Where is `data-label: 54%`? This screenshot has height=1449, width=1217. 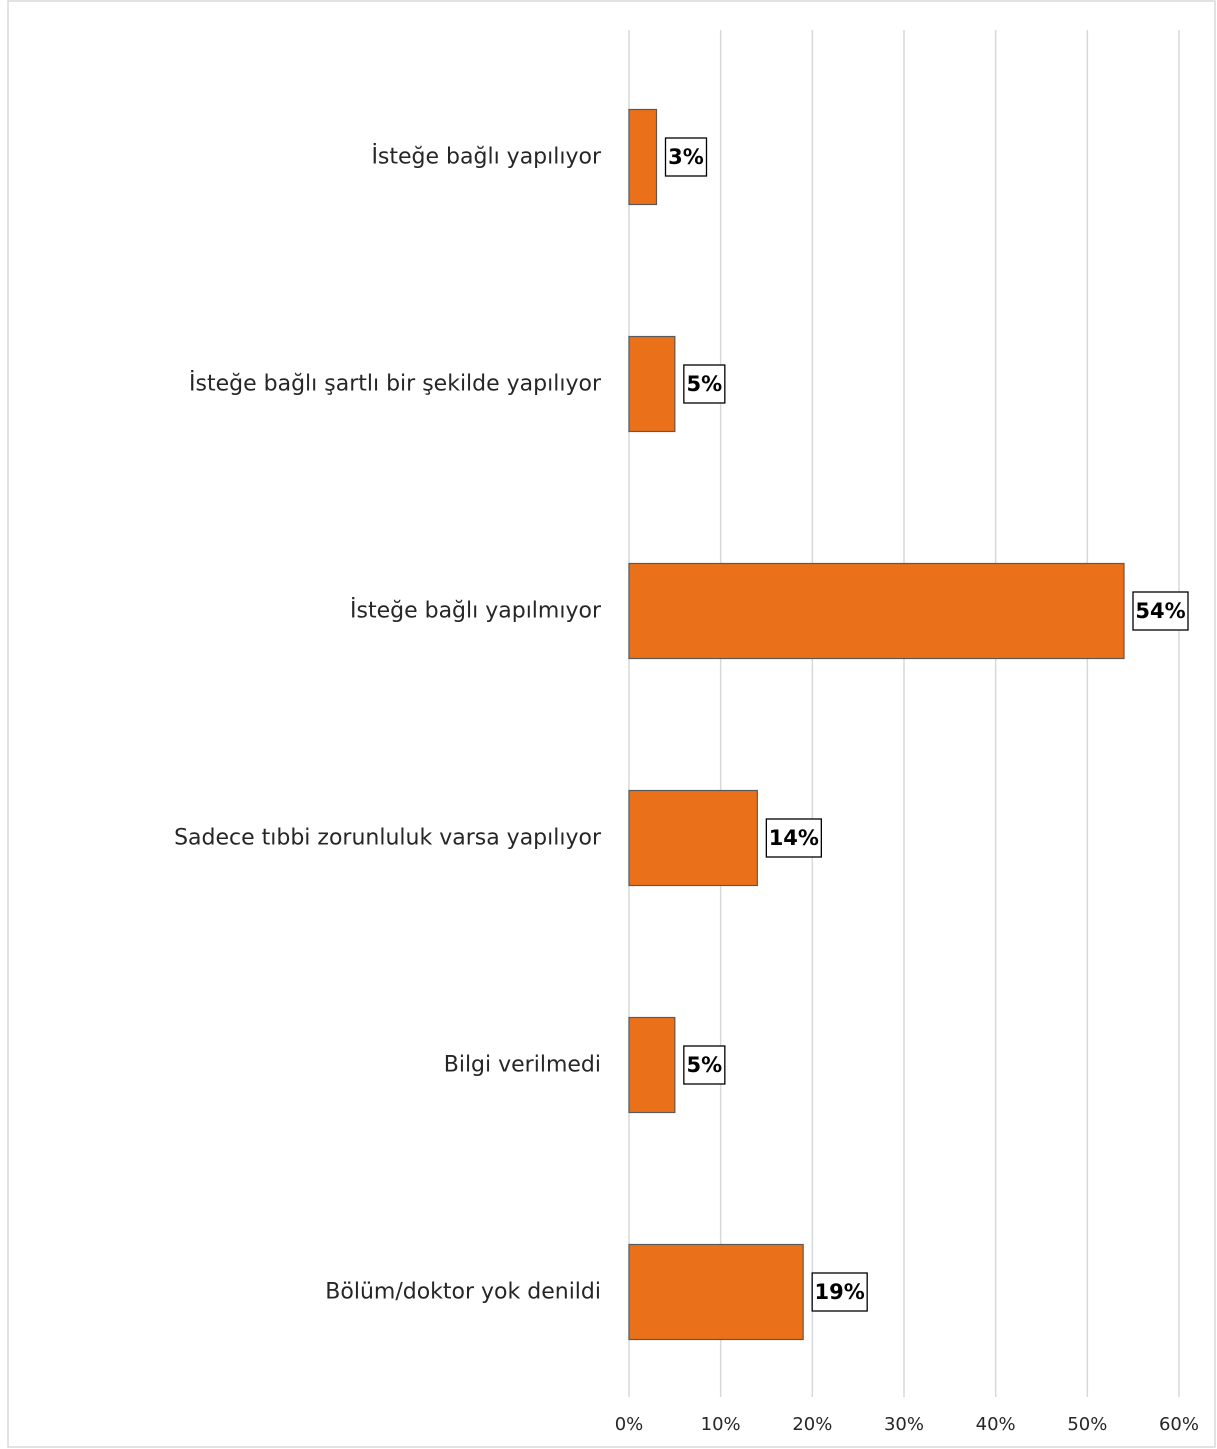 data-label: 54% is located at coordinates (1160, 611).